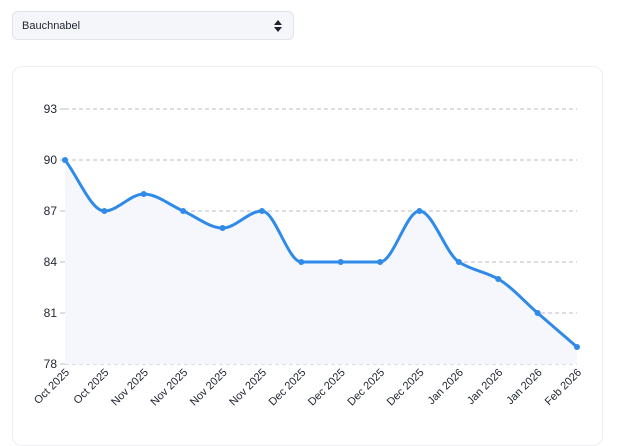 The image size is (626, 446). I want to click on sort-arrows-icon, so click(278, 25).